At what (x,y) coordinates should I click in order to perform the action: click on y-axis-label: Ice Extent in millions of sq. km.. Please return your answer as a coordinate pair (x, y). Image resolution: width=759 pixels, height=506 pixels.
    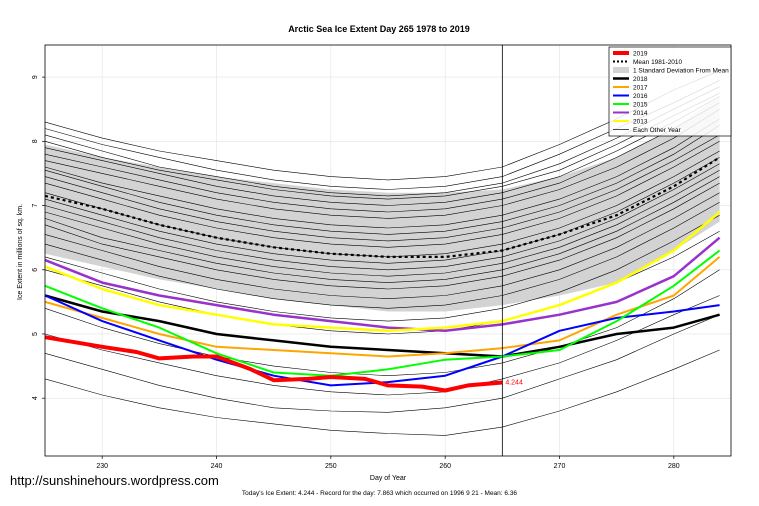
    Looking at the image, I should click on (20, 252).